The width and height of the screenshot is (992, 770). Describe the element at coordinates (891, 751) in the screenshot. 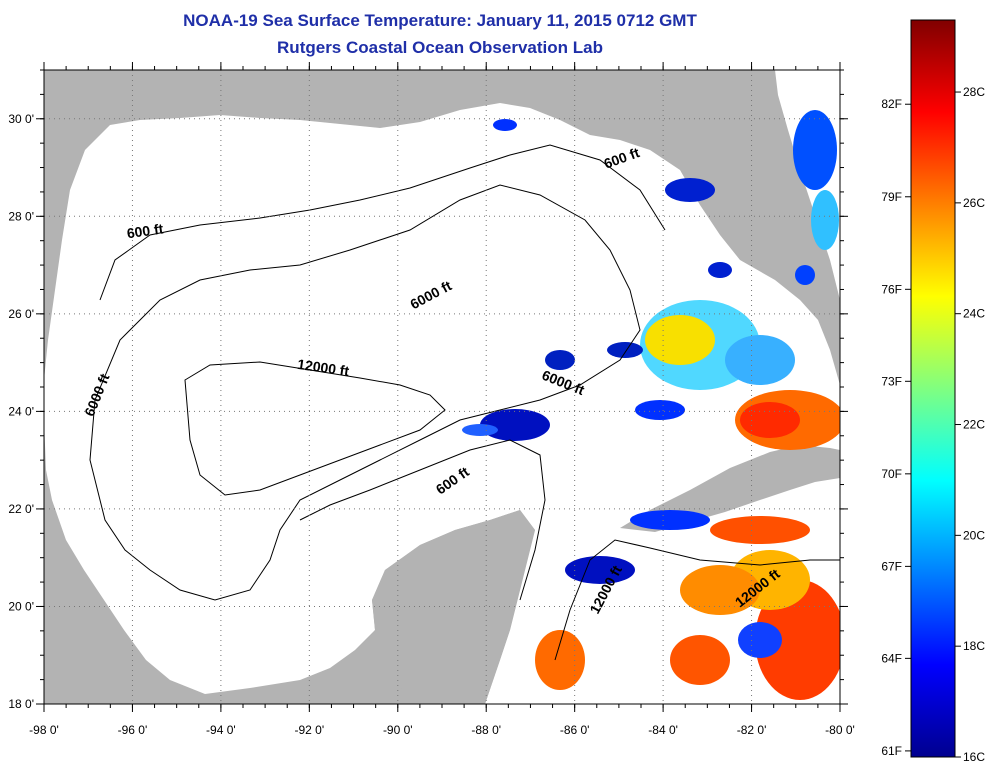

I see `colorbar-f-label: 61F` at that location.